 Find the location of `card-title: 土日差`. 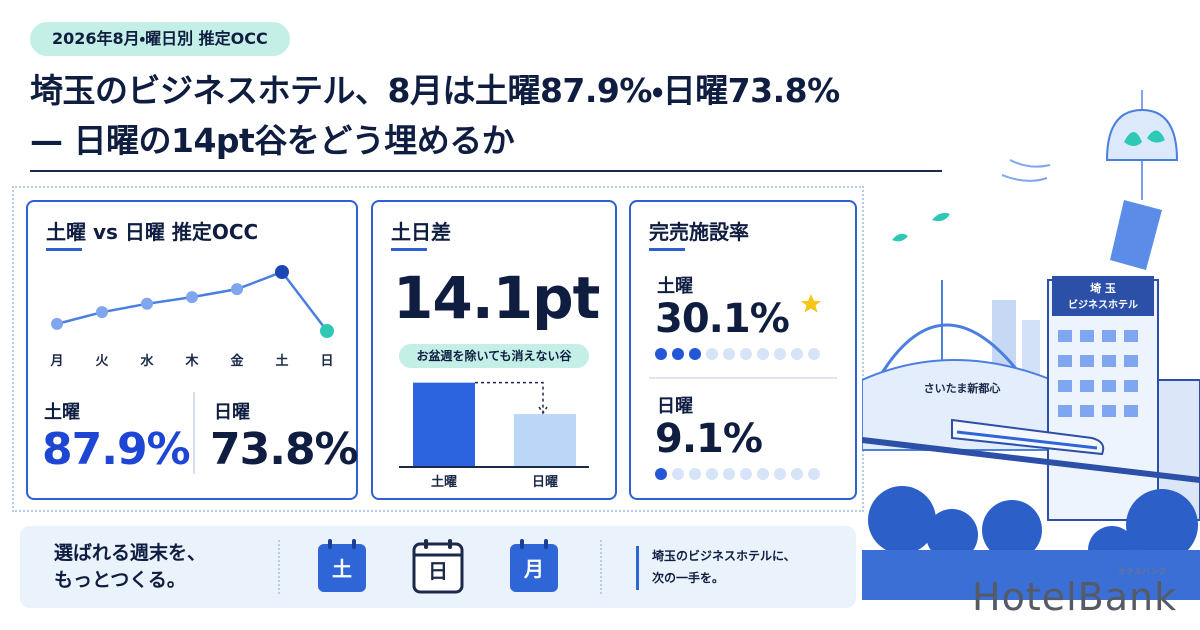

card-title: 土日差 is located at coordinates (421, 232).